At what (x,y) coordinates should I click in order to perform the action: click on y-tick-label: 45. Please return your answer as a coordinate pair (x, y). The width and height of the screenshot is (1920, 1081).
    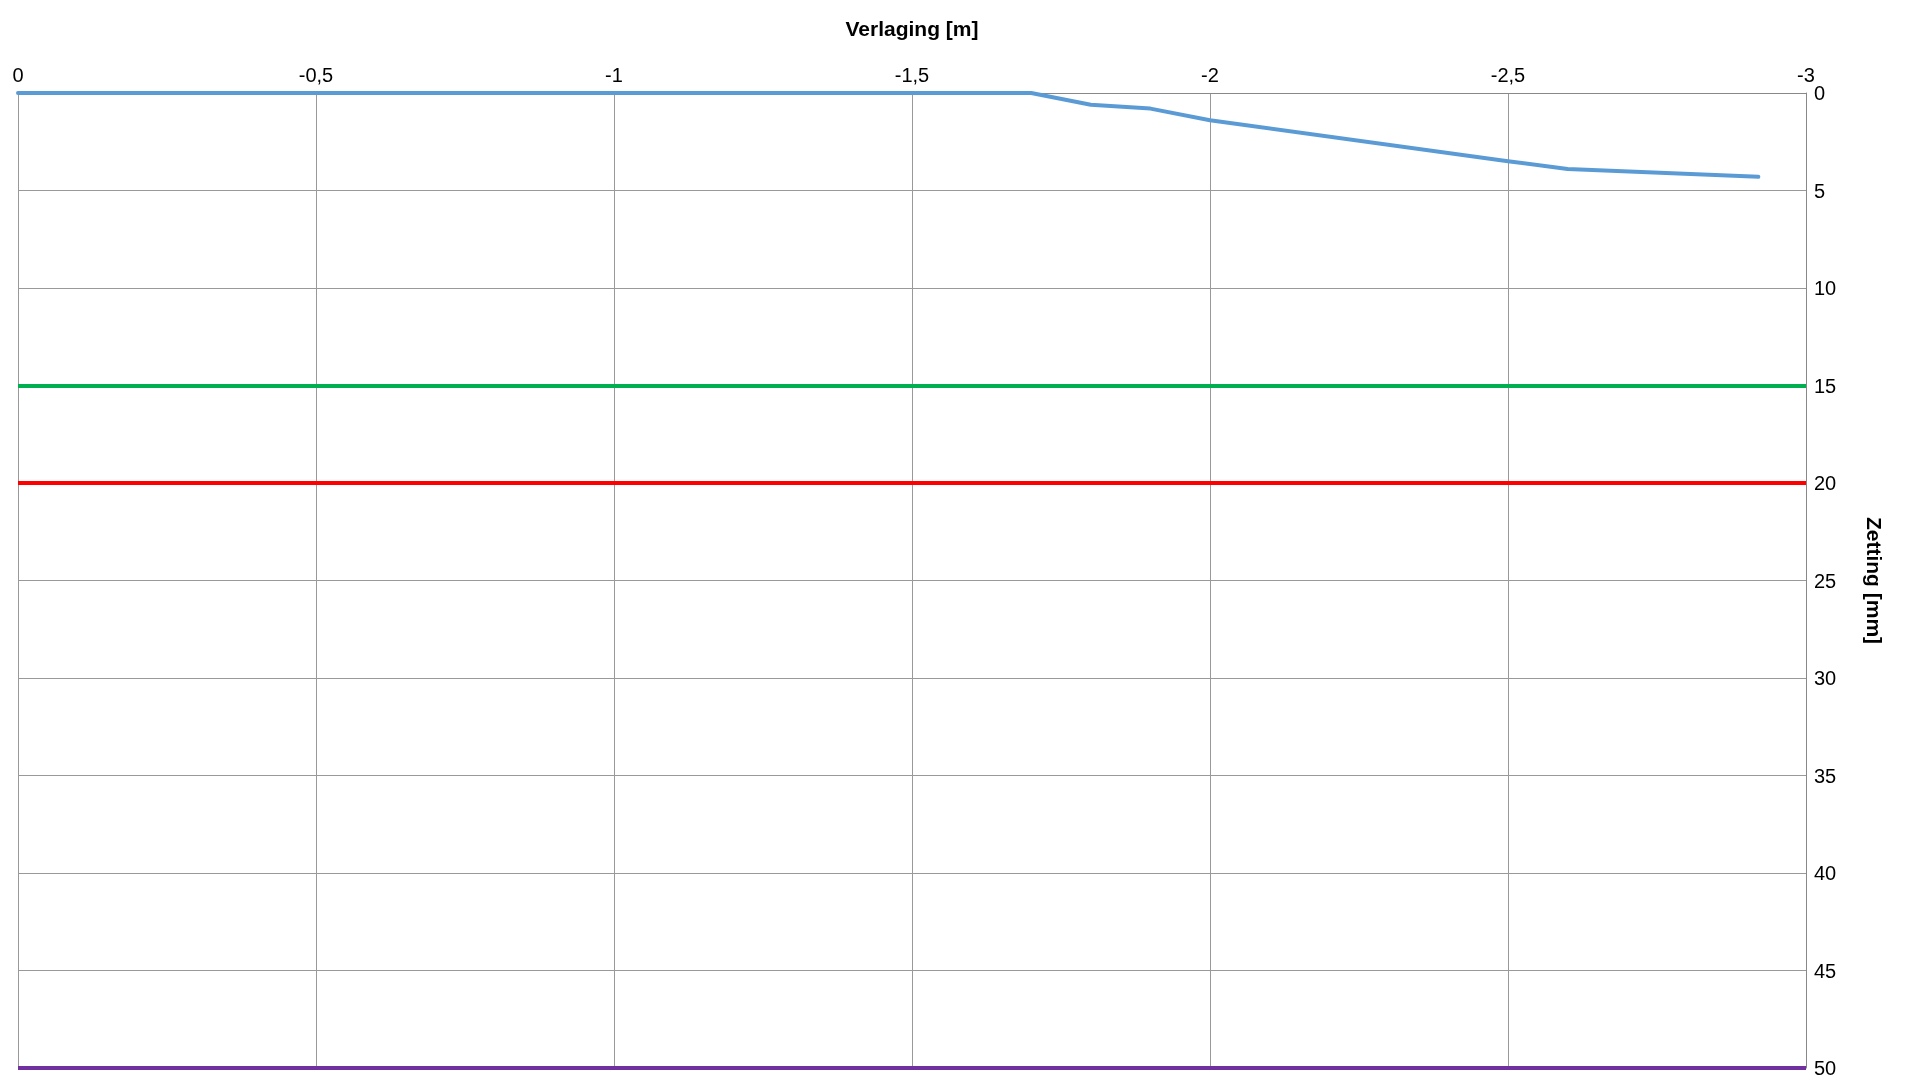
    Looking at the image, I should click on (1825, 970).